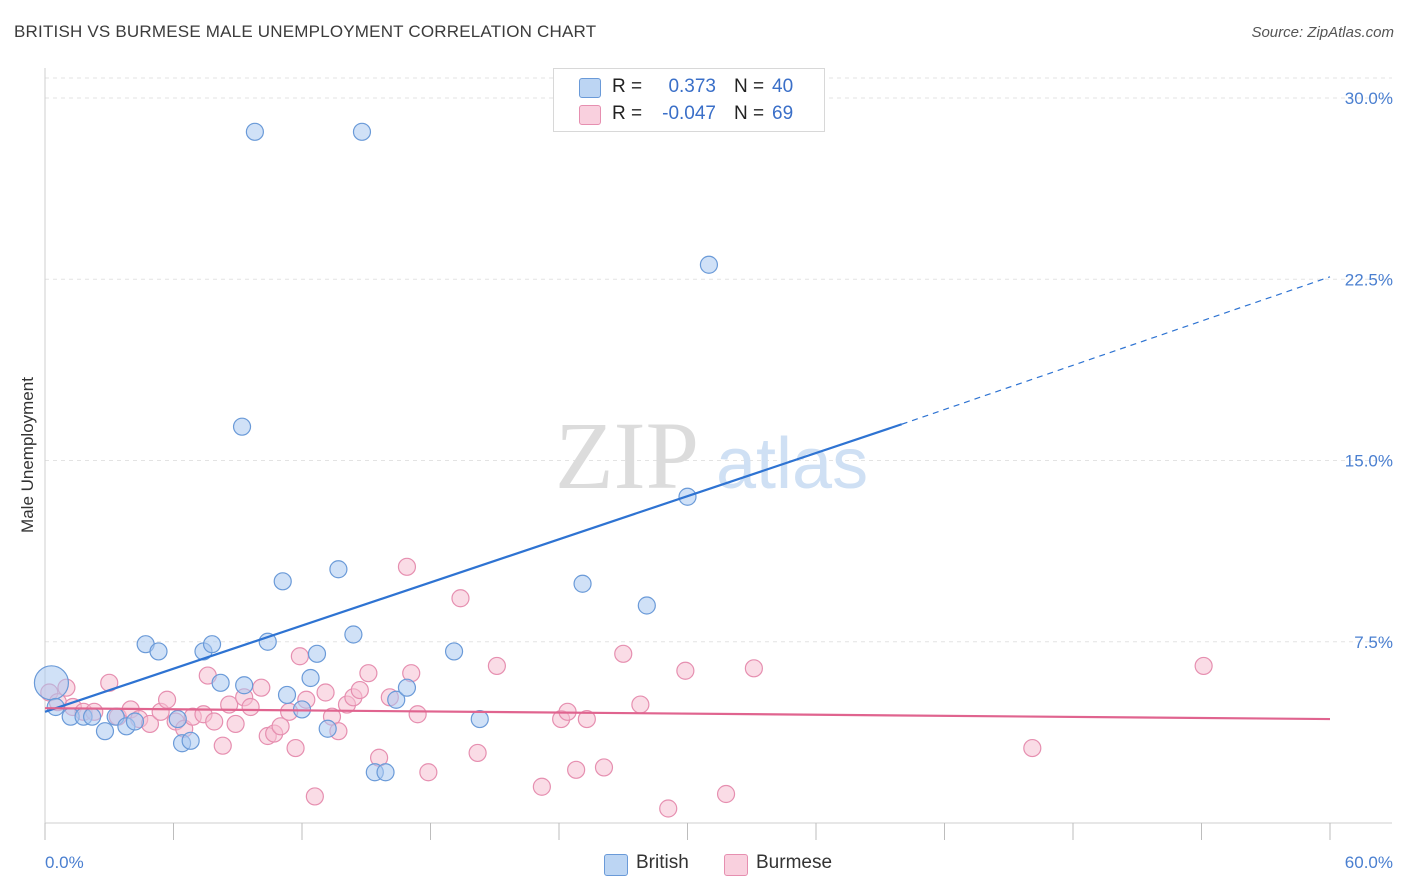 This screenshot has width=1406, height=892. Describe the element at coordinates (711, 455) in the screenshot. I see `watermark: ZIP atlas` at that location.